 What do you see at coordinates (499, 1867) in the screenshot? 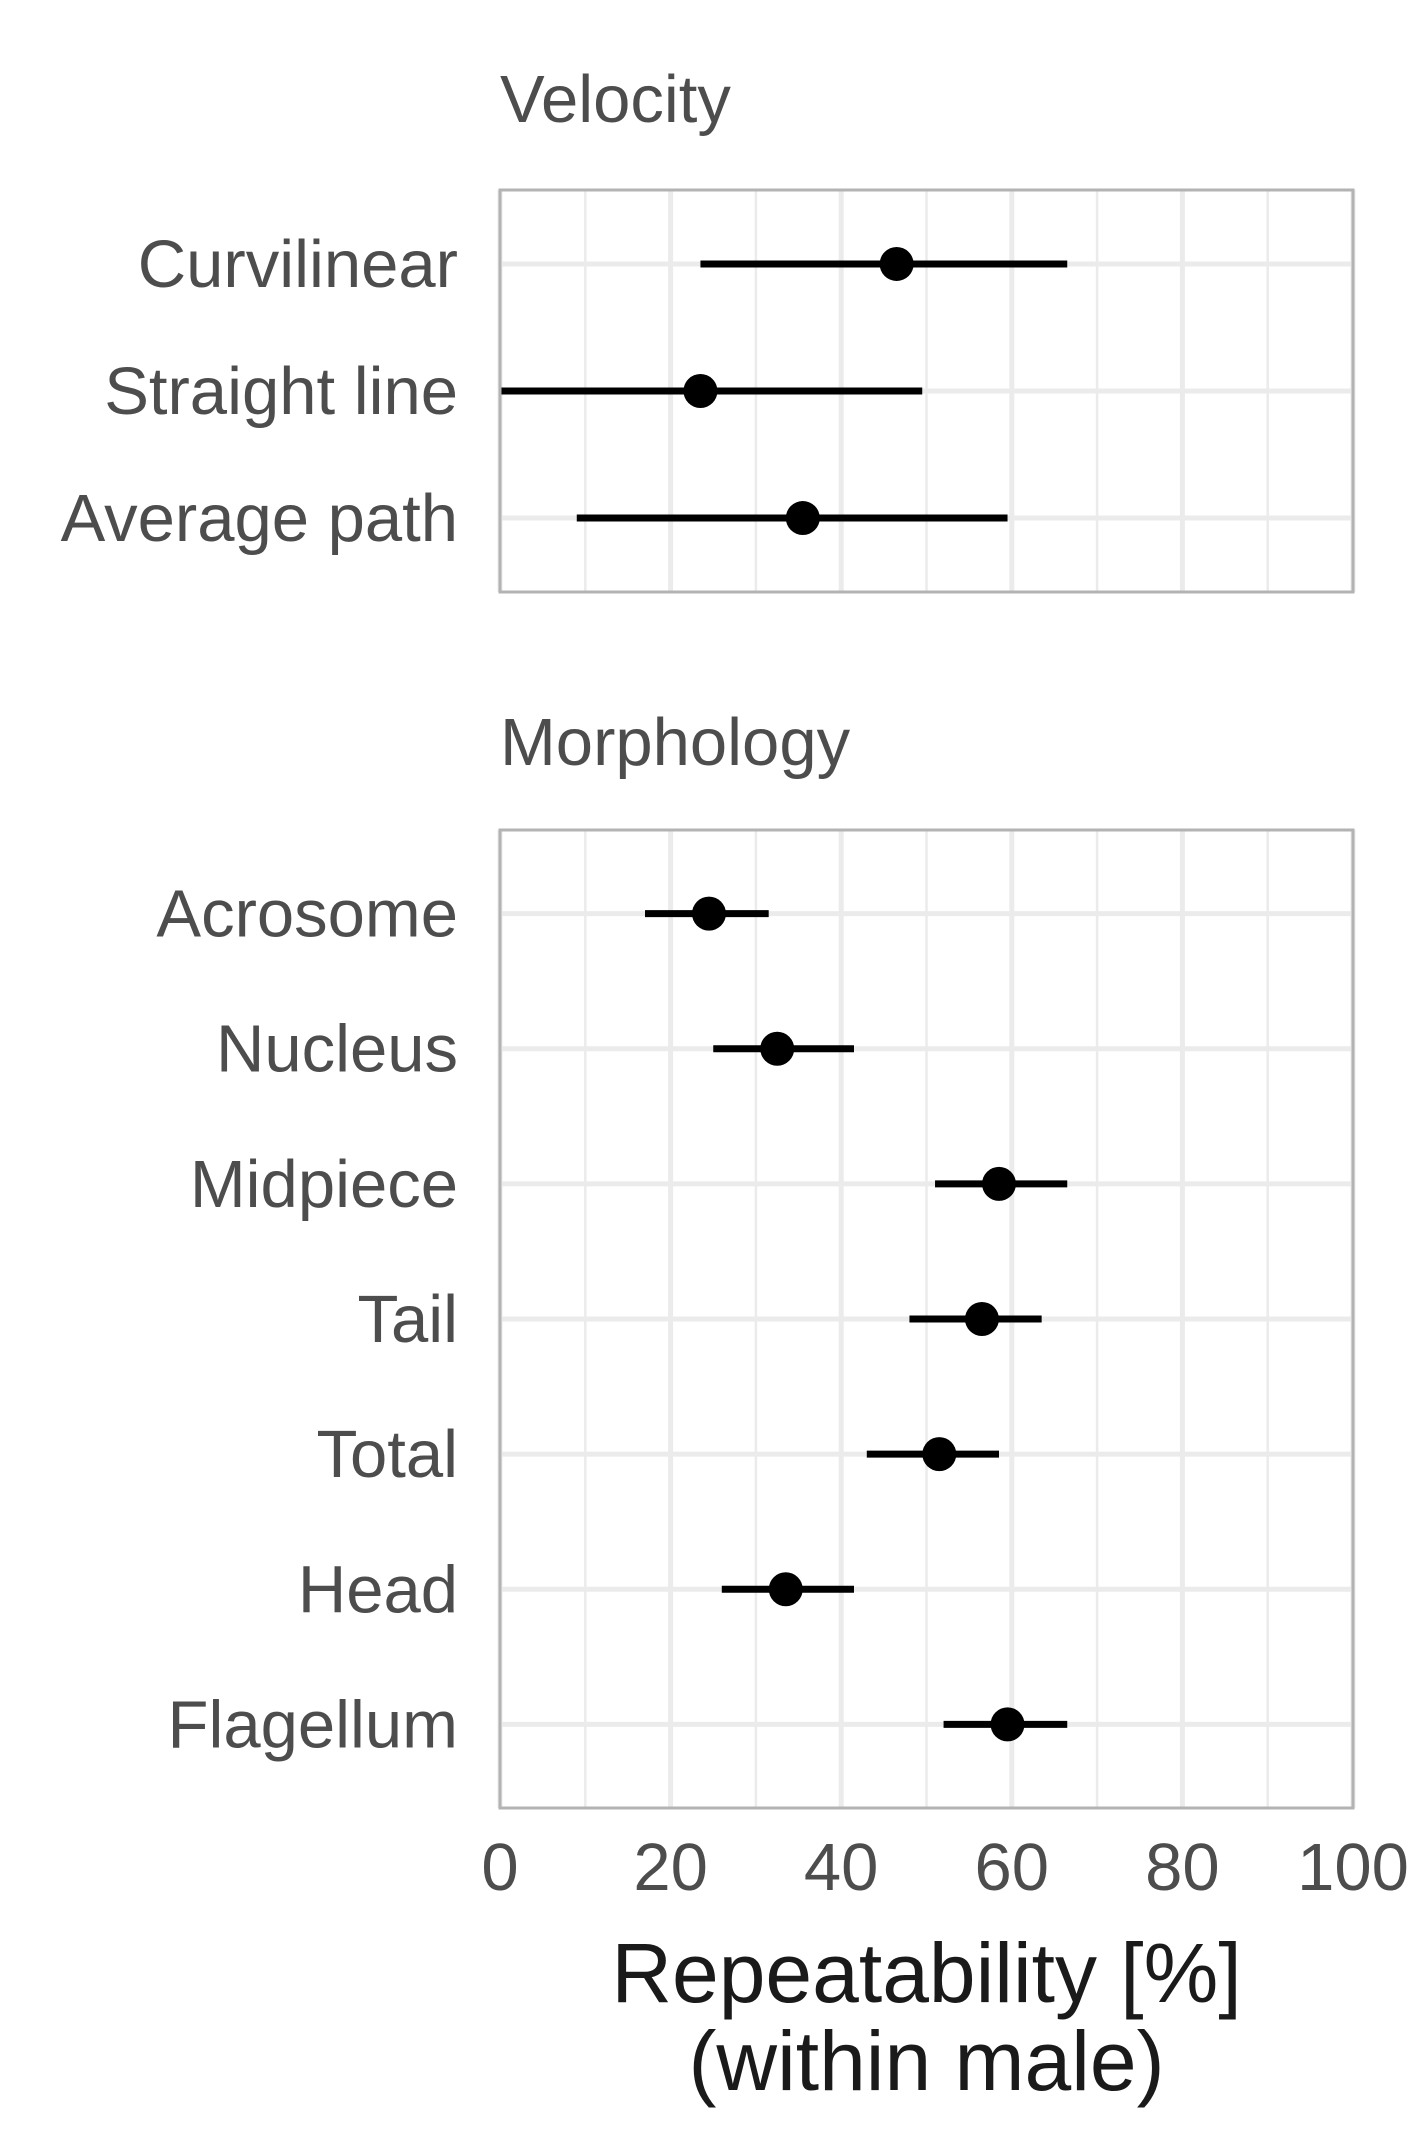
I see `x-tick-label: 0` at bounding box center [499, 1867].